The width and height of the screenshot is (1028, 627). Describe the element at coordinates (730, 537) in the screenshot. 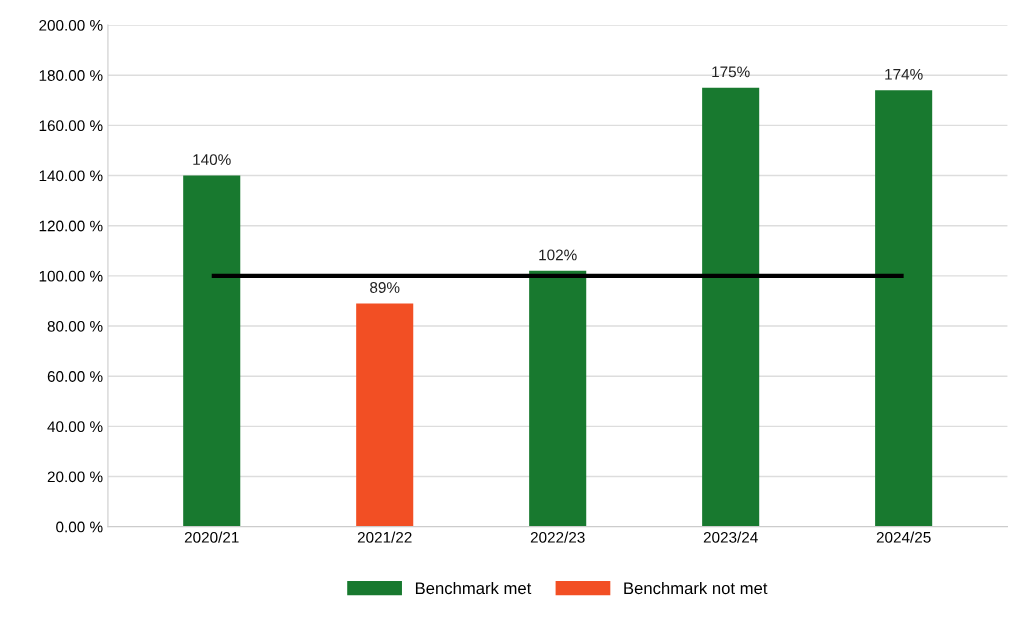

I see `x-tick-label: 2023/24` at that location.